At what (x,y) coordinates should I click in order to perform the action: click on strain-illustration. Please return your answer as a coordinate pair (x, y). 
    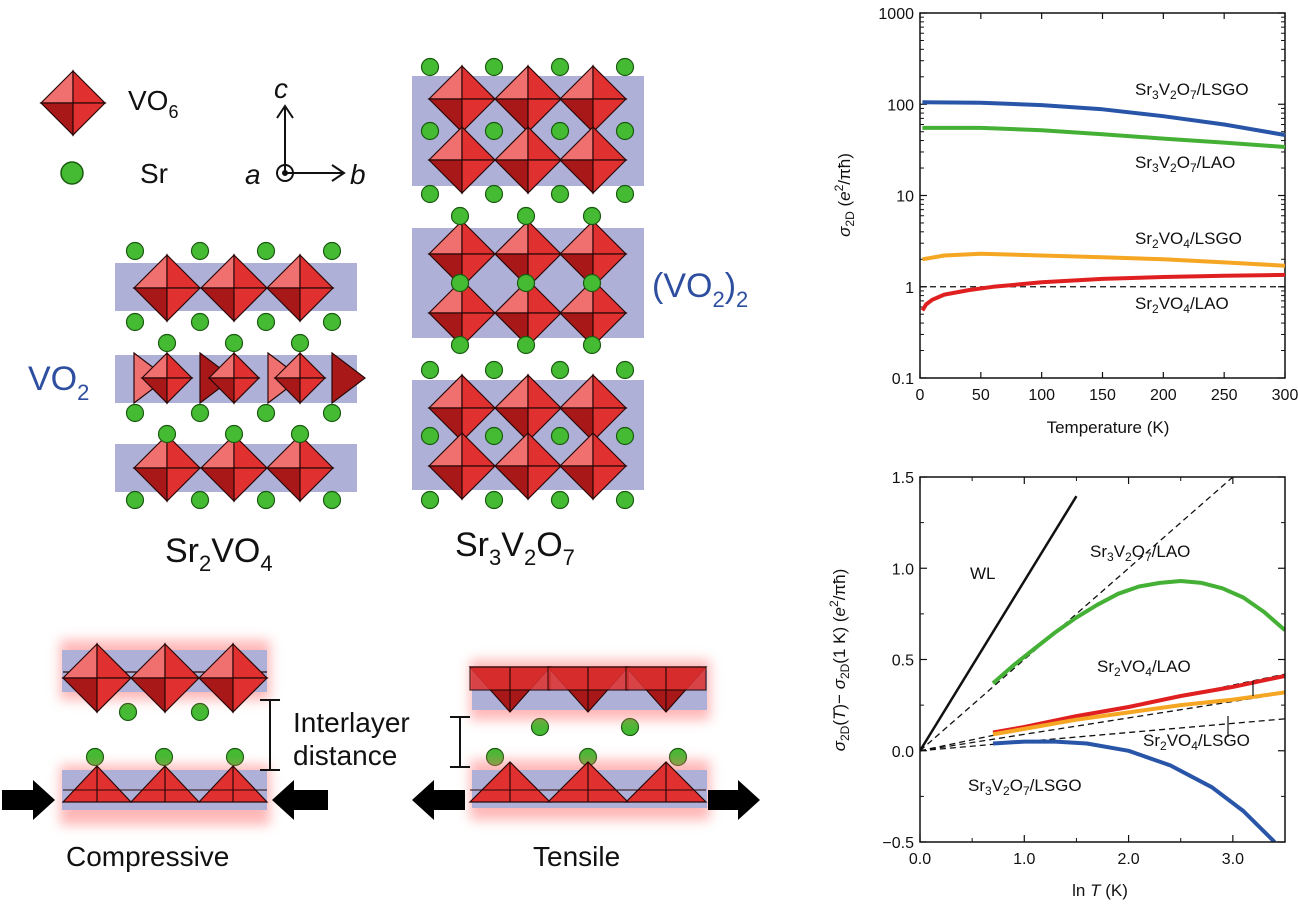
    Looking at the image, I should click on (381, 732).